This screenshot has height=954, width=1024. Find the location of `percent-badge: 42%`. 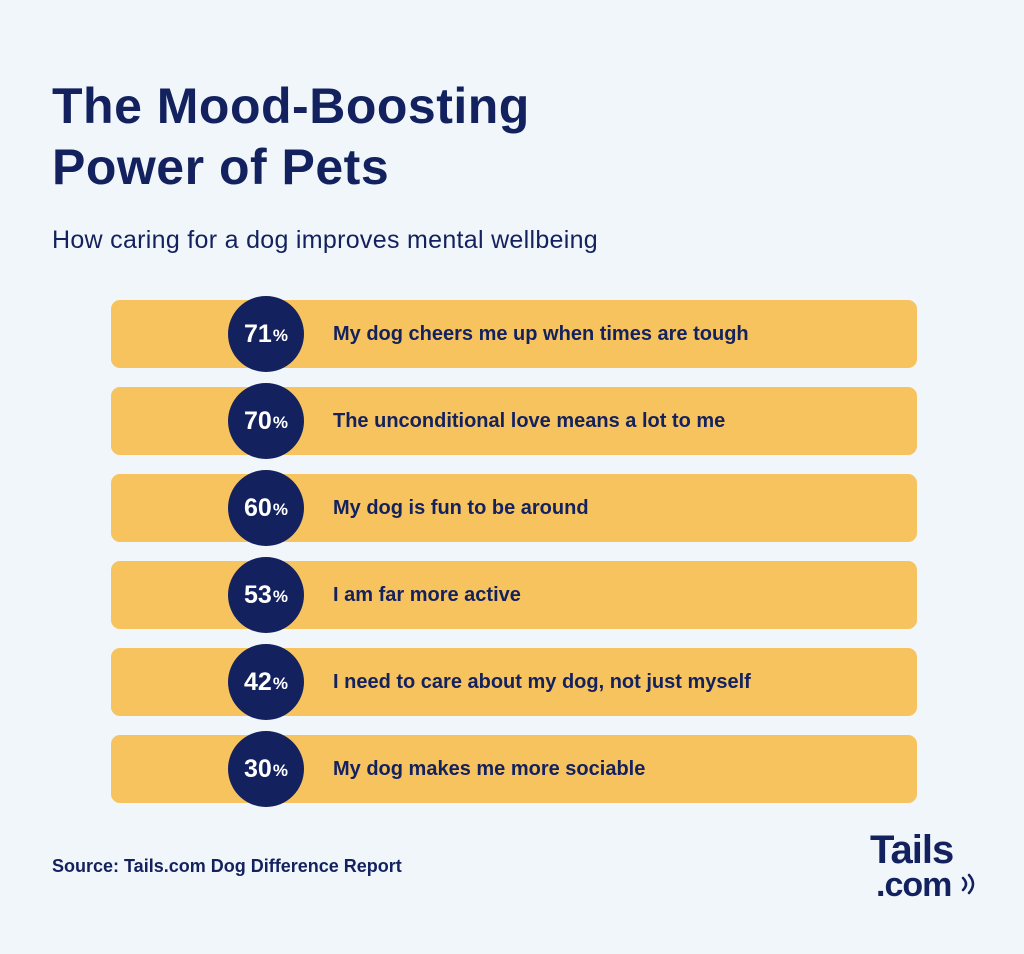

percent-badge: 42% is located at coordinates (266, 682).